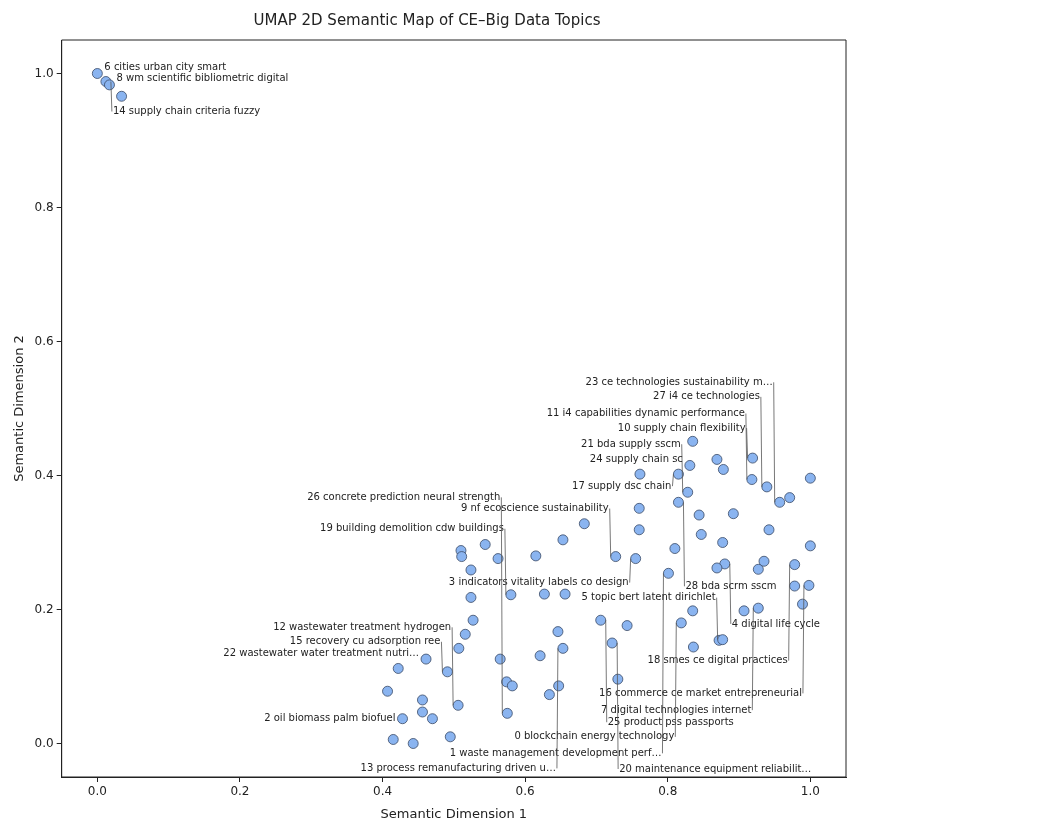 Image resolution: width=1054 pixels, height=834 pixels. Describe the element at coordinates (330, 718) in the screenshot. I see `annotation: 2 oil biomass palm biofuel` at that location.